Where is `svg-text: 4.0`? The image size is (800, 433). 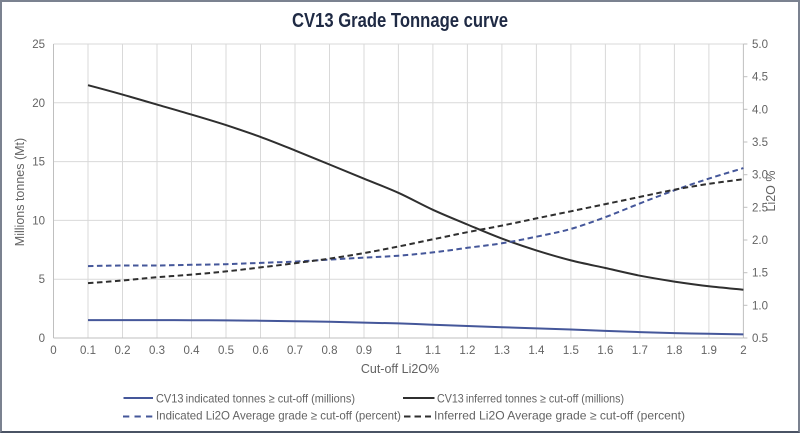
svg-text: 4.0 is located at coordinates (760, 110).